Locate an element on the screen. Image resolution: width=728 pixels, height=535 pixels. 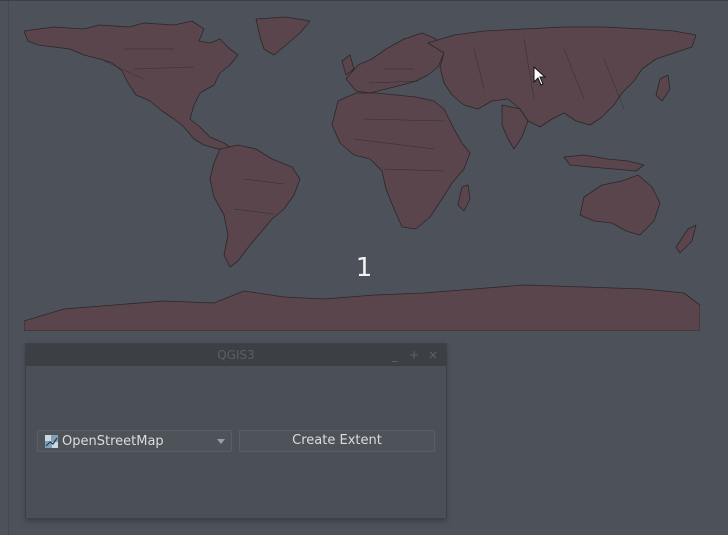
maximize-icon: + is located at coordinates (414, 355).